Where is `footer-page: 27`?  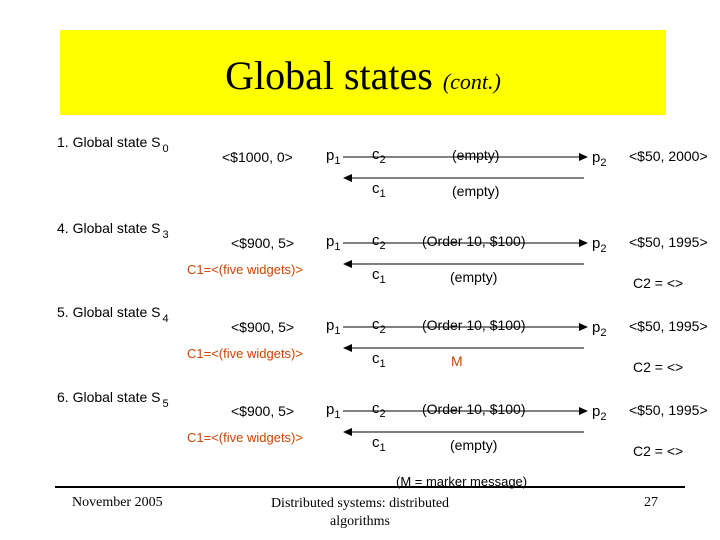 footer-page: 27 is located at coordinates (651, 502).